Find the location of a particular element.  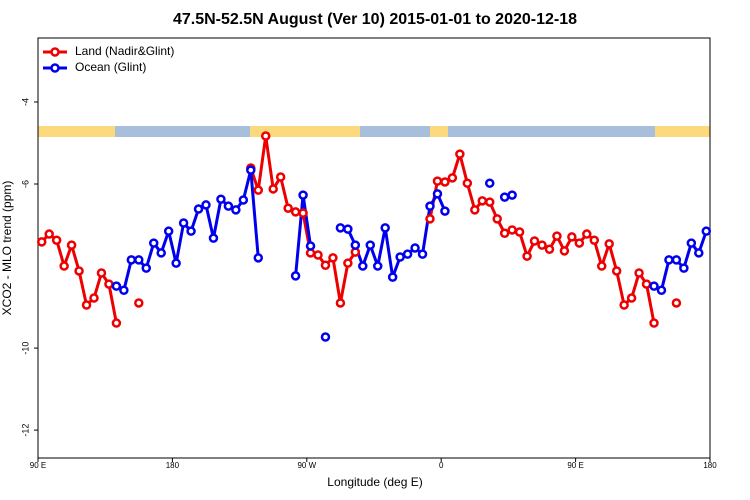

x-axis-label: Longitude (deg E) is located at coordinates (374, 482).